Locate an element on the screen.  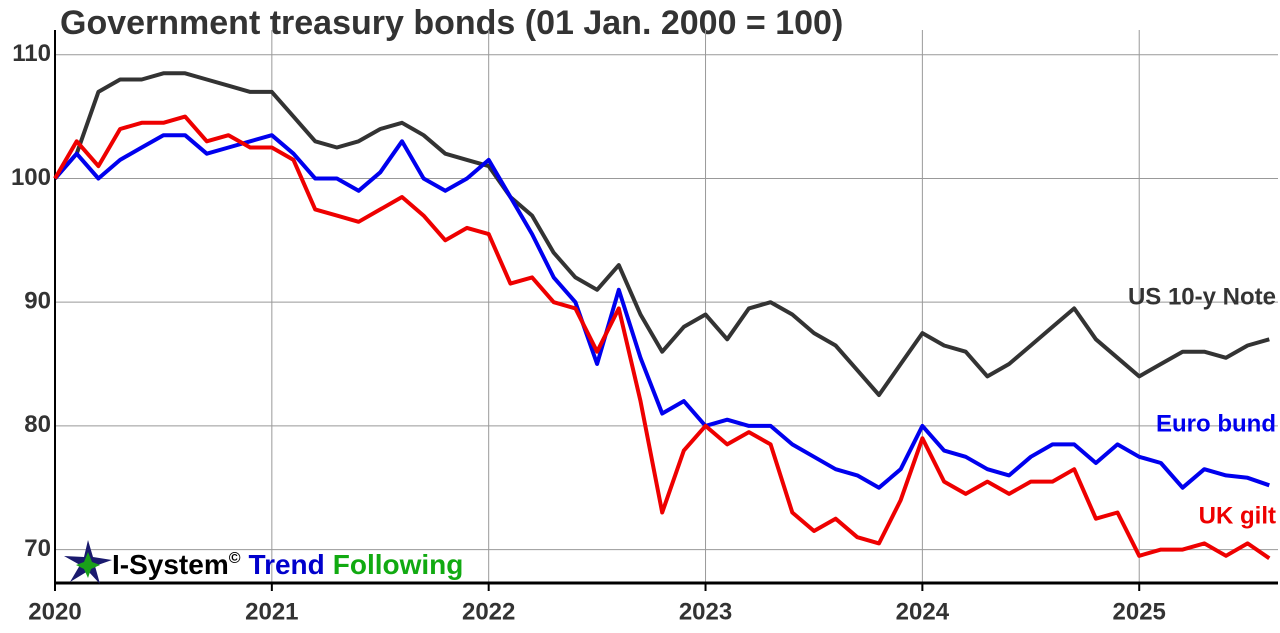
y-tick-label: 70 is located at coordinates (37, 548).